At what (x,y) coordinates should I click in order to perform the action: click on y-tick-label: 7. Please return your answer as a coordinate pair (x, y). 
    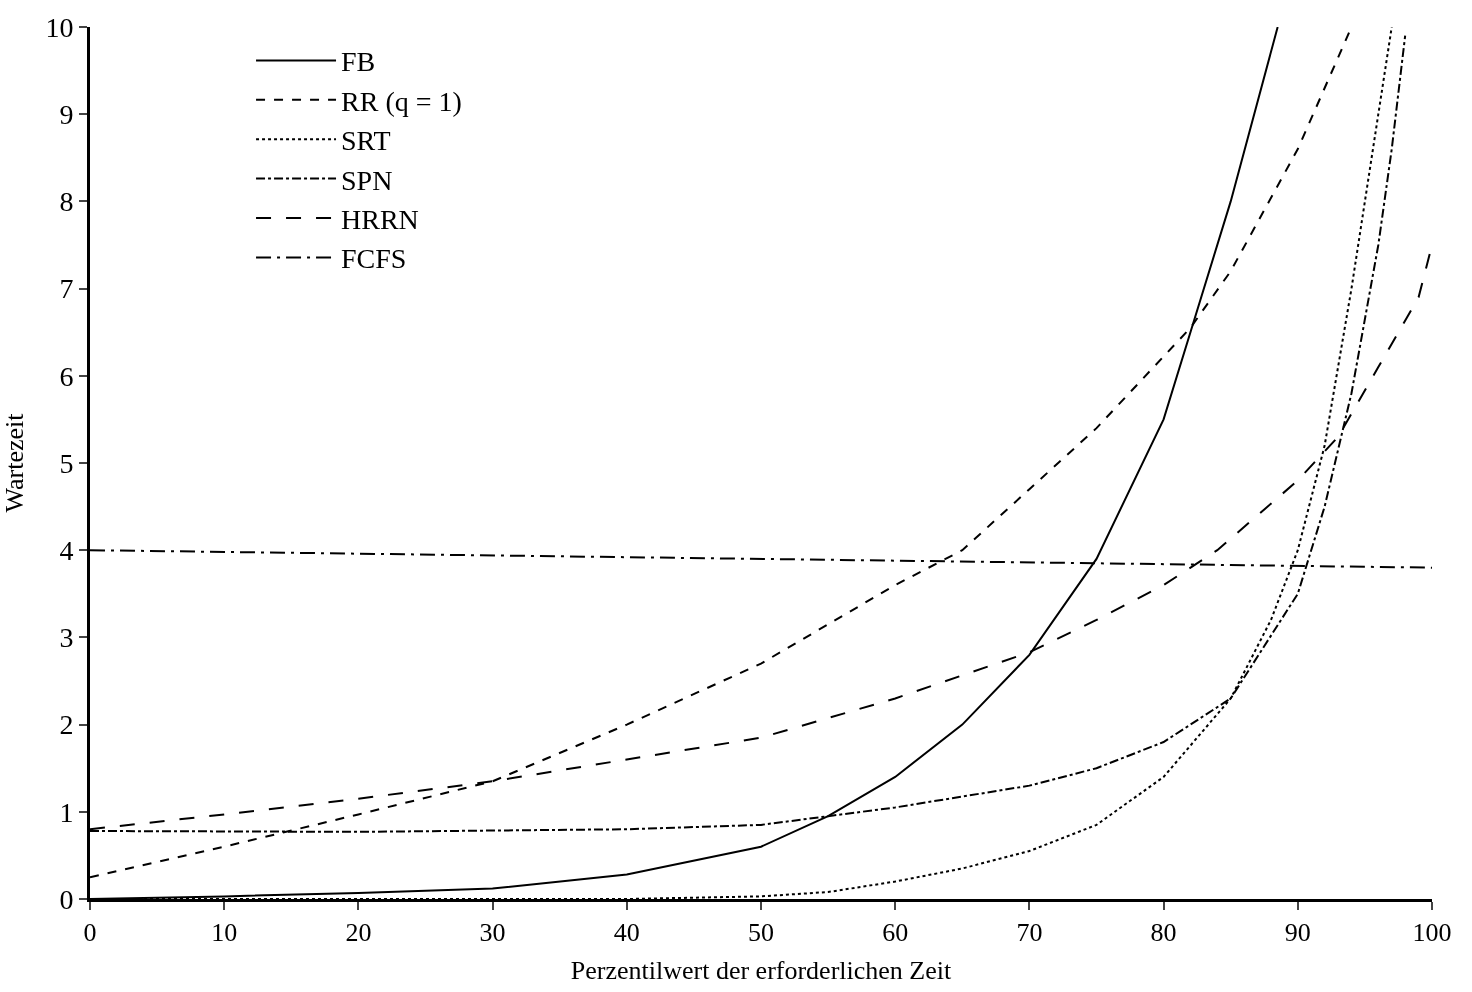
    Looking at the image, I should click on (66, 289).